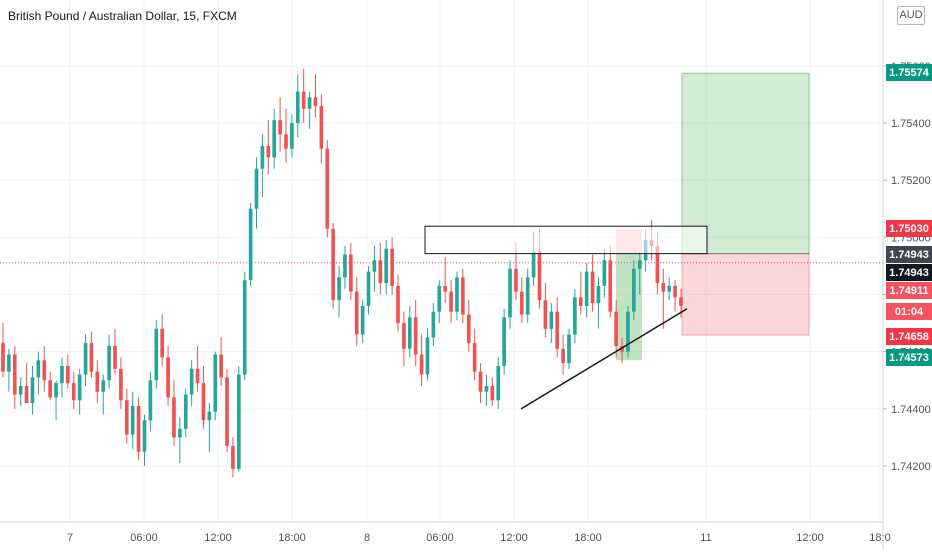 The height and width of the screenshot is (555, 932). Describe the element at coordinates (367, 538) in the screenshot. I see `time-tick-label: 8` at that location.